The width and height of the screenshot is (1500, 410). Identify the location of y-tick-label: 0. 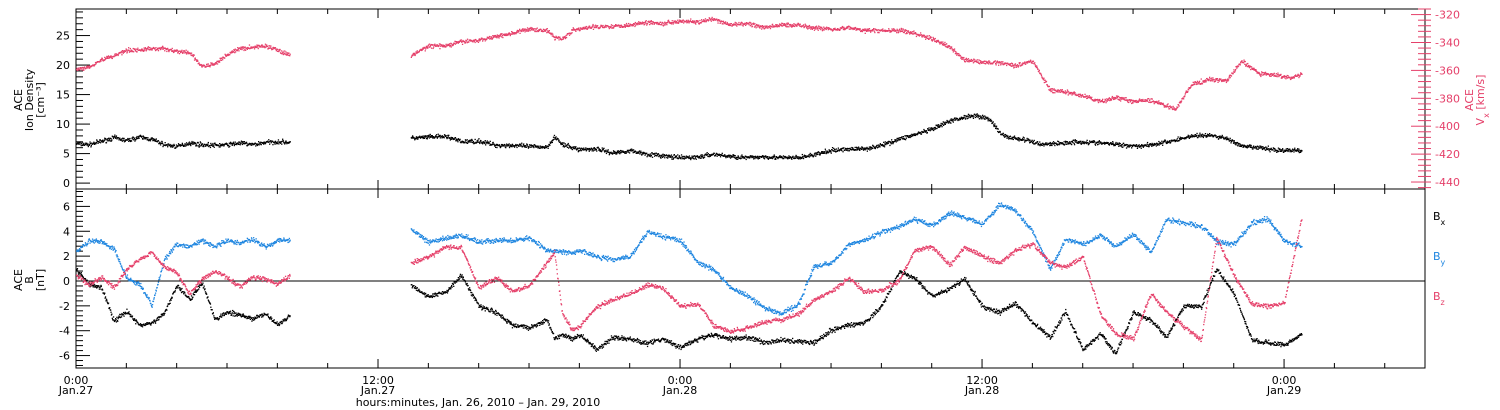
(66, 183).